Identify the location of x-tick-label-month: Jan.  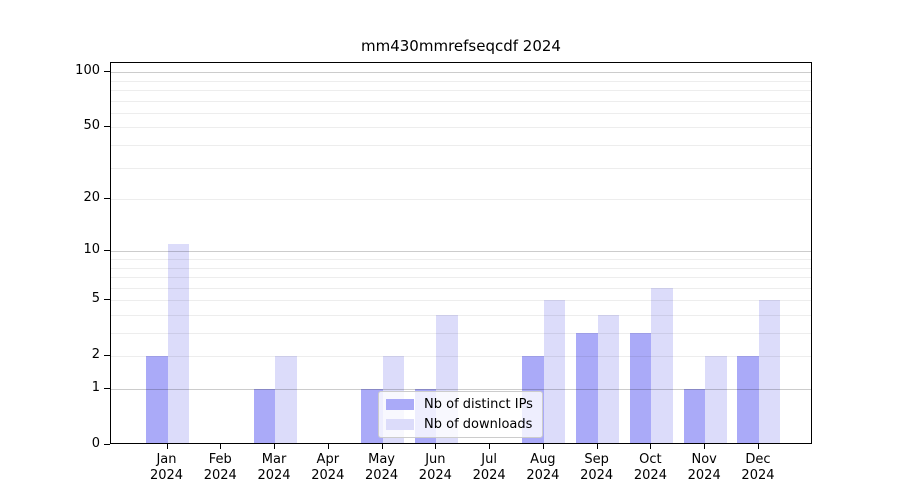
(166, 459).